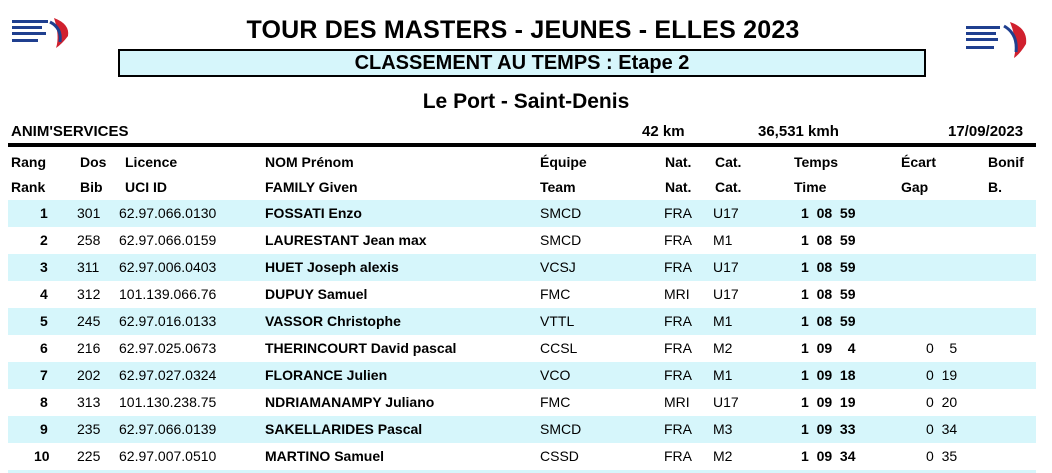 The width and height of the screenshot is (1052, 473). I want to click on col-gap-en: Gap, so click(915, 187).